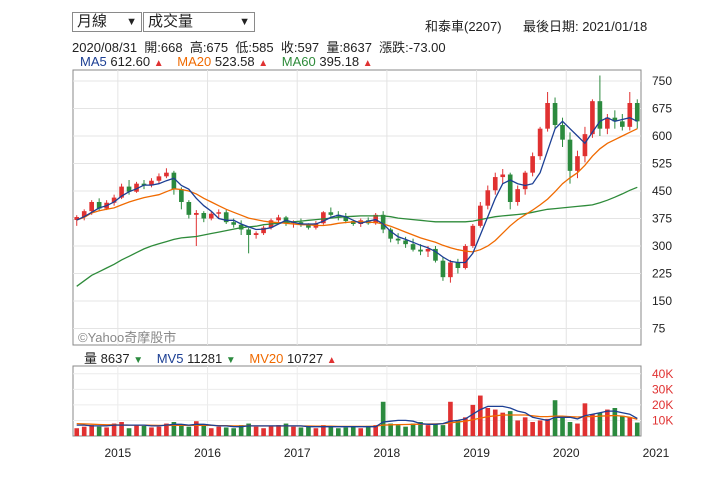 This screenshot has height=486, width=720. Describe the element at coordinates (659, 329) in the screenshot. I see `price-tick-label: 75` at that location.